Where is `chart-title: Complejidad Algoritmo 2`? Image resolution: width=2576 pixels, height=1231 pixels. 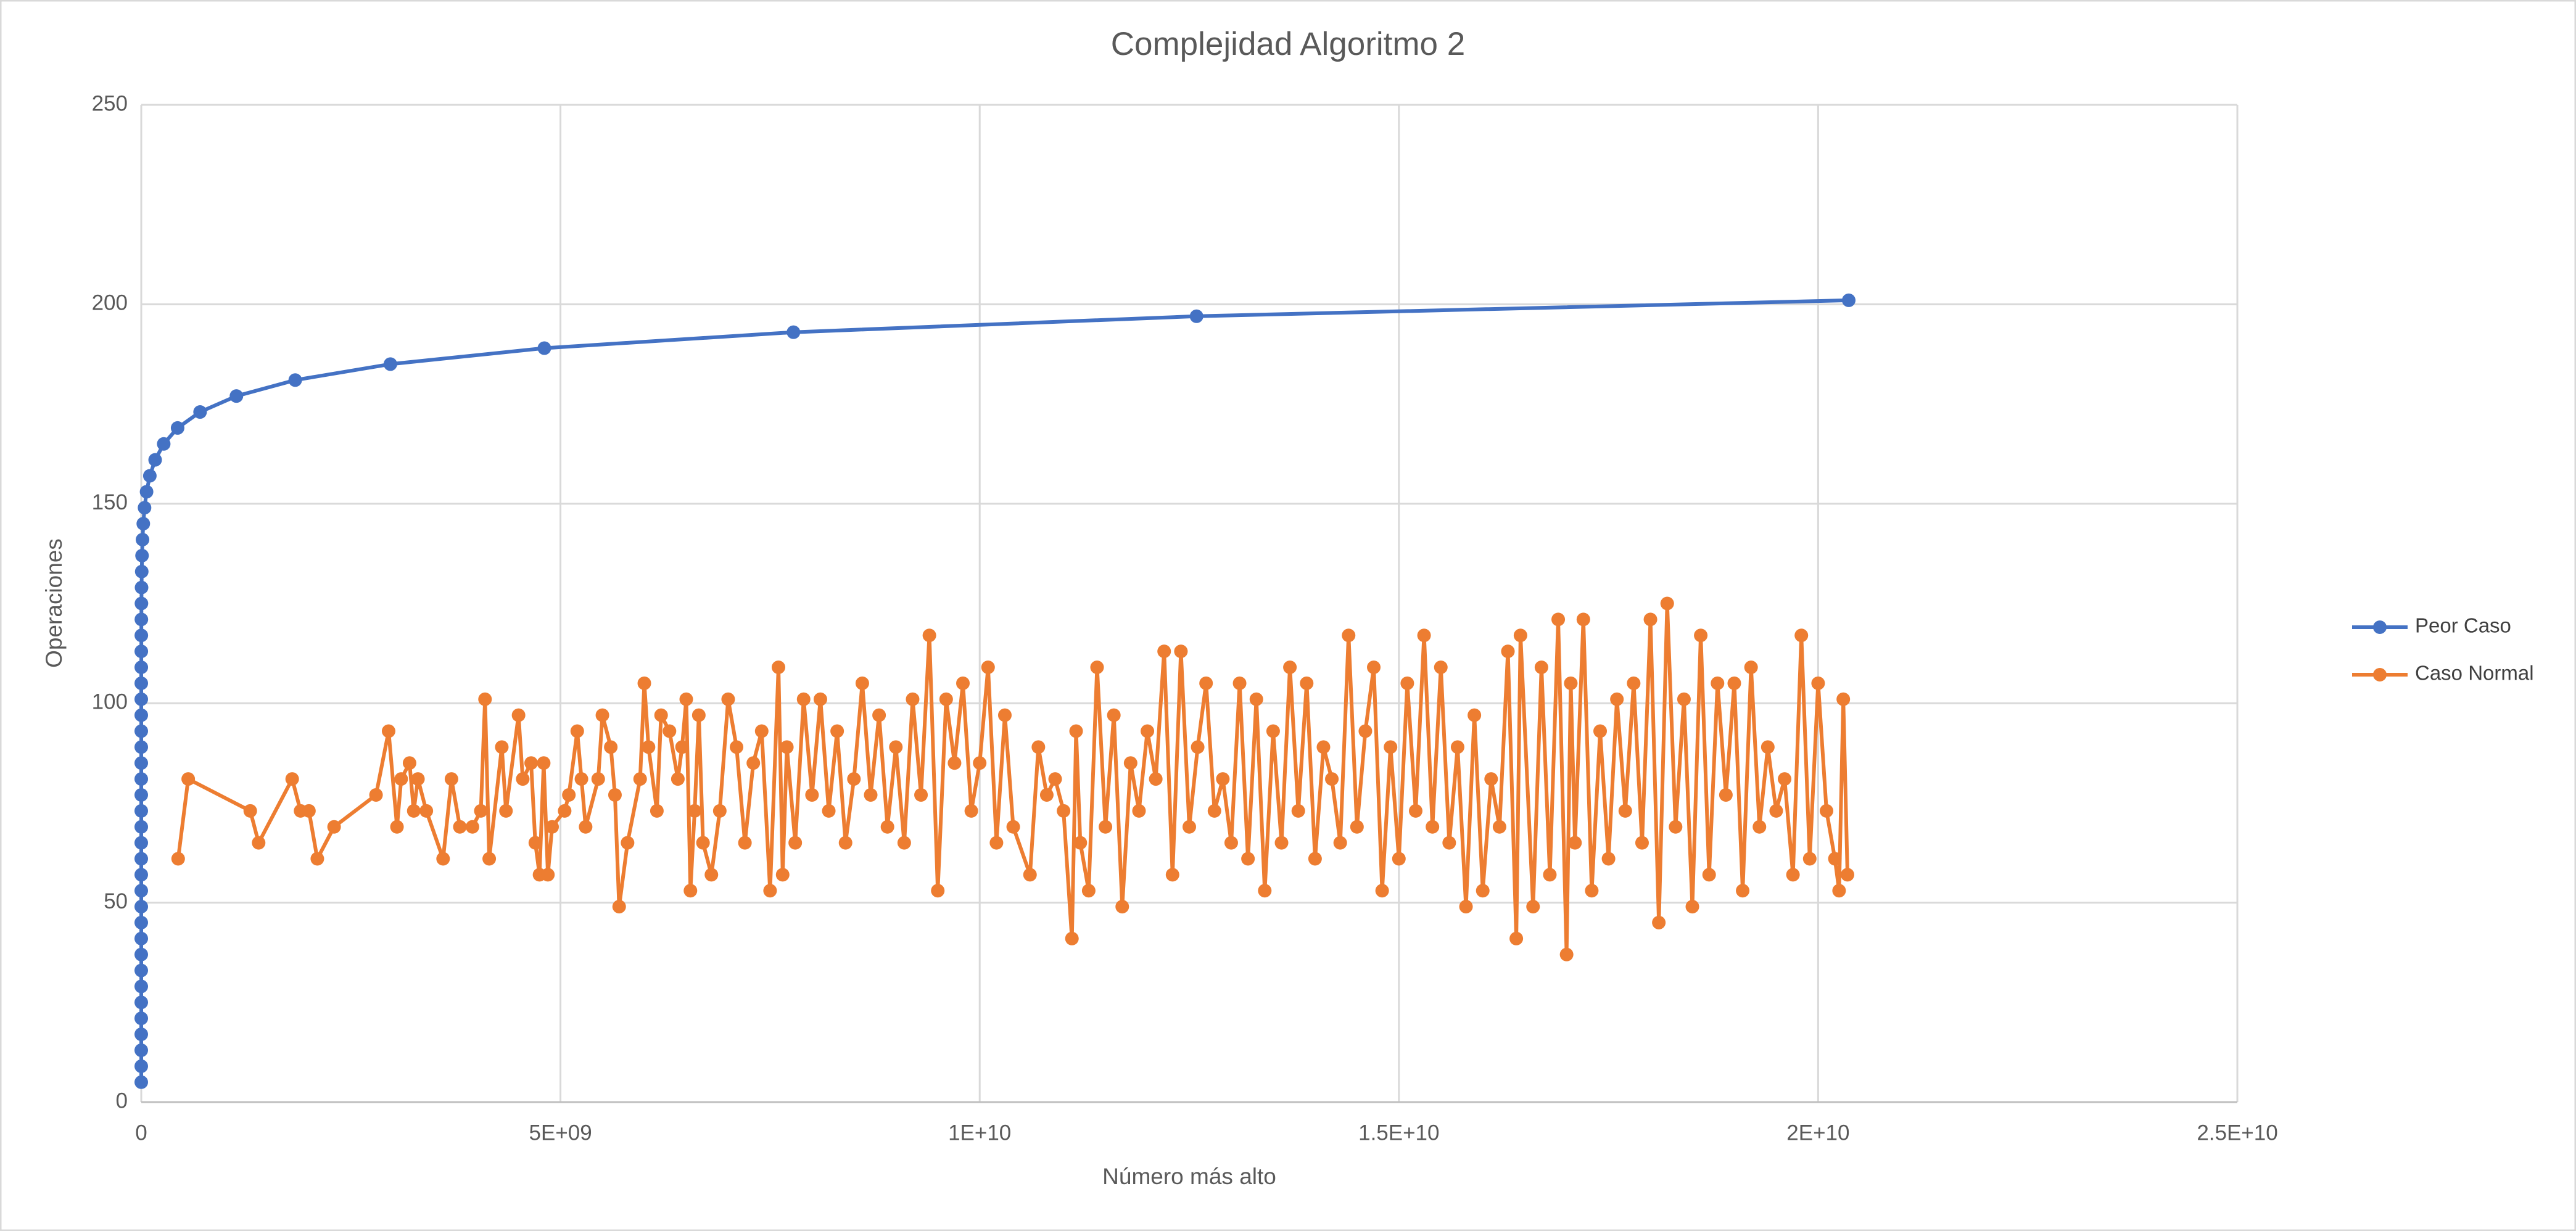 chart-title: Complejidad Algoritmo 2 is located at coordinates (1288, 44).